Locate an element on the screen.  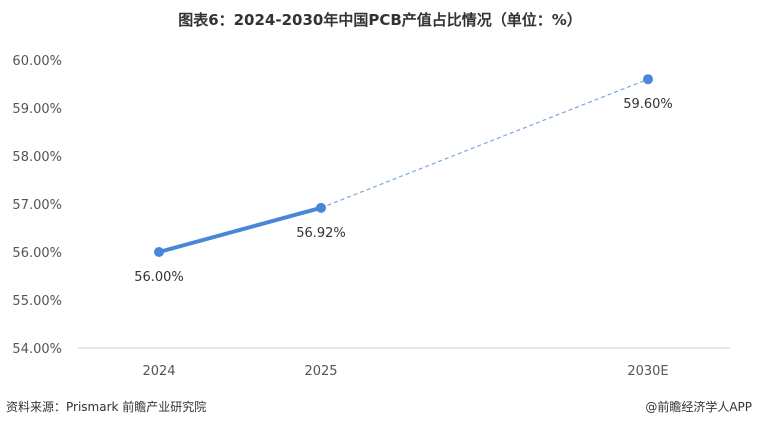
source-note: 资料来源：Prismark 前瞻产业研究院 is located at coordinates (106, 407).